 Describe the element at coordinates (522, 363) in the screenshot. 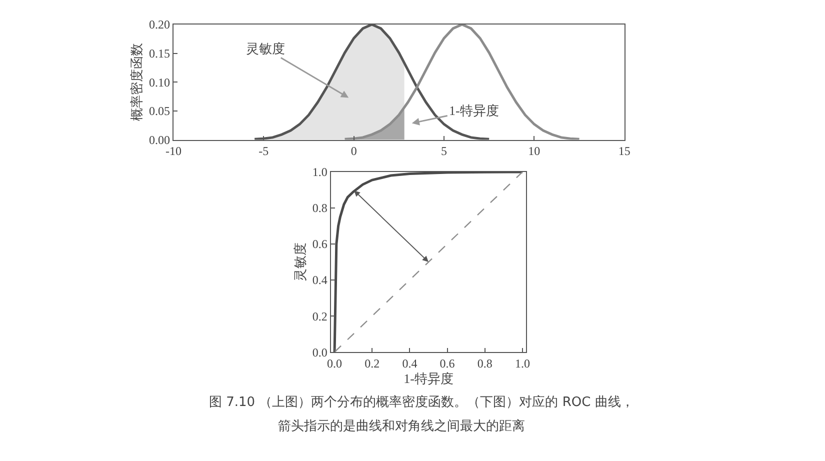

I see `x-tick-label: 1.0` at that location.